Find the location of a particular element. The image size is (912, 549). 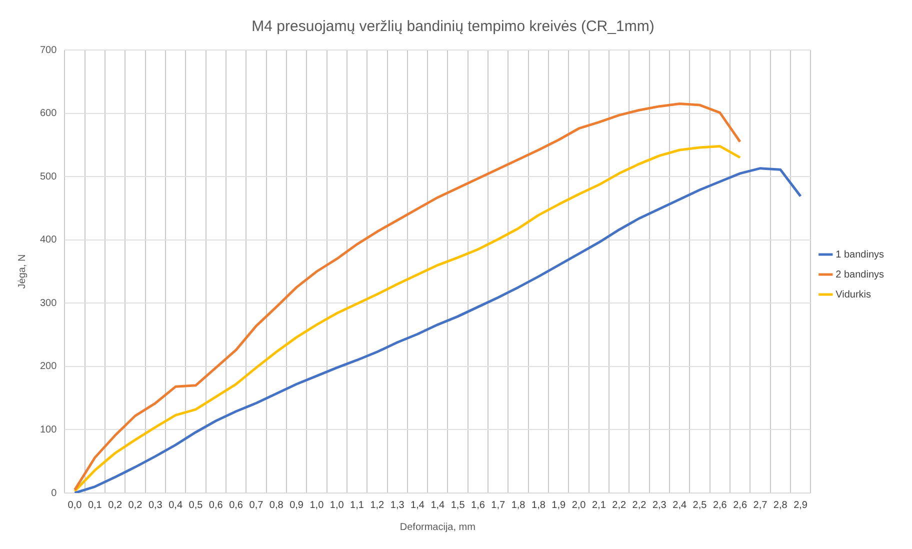

x-tick-label: 0,3 is located at coordinates (155, 505).